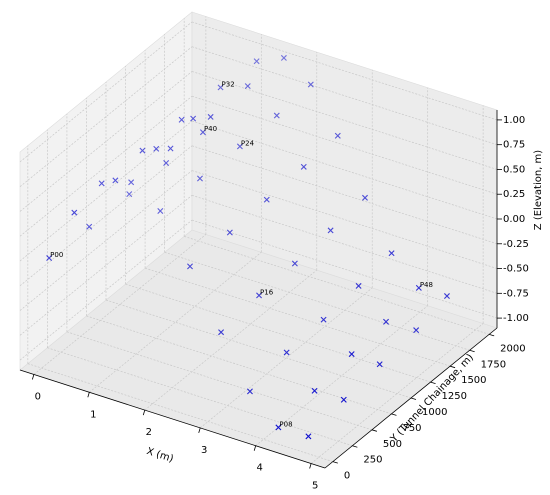 The width and height of the screenshot is (550, 495). Describe the element at coordinates (514, 169) in the screenshot. I see `z-tick-label: 0.50` at that location.